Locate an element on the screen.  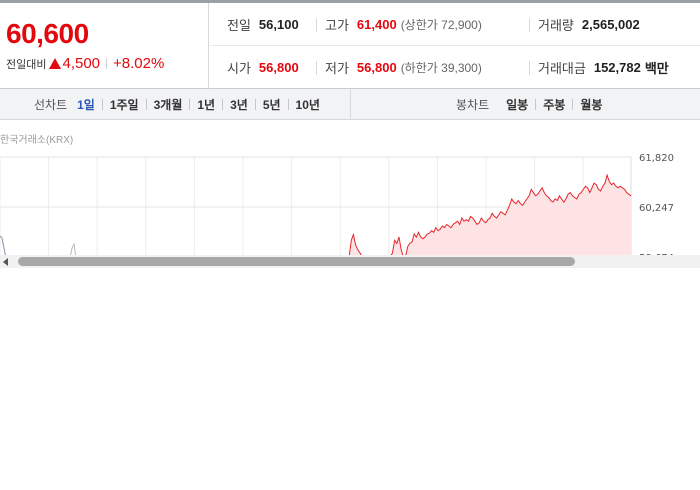
change-label: 전일대비 is located at coordinates (26, 64).